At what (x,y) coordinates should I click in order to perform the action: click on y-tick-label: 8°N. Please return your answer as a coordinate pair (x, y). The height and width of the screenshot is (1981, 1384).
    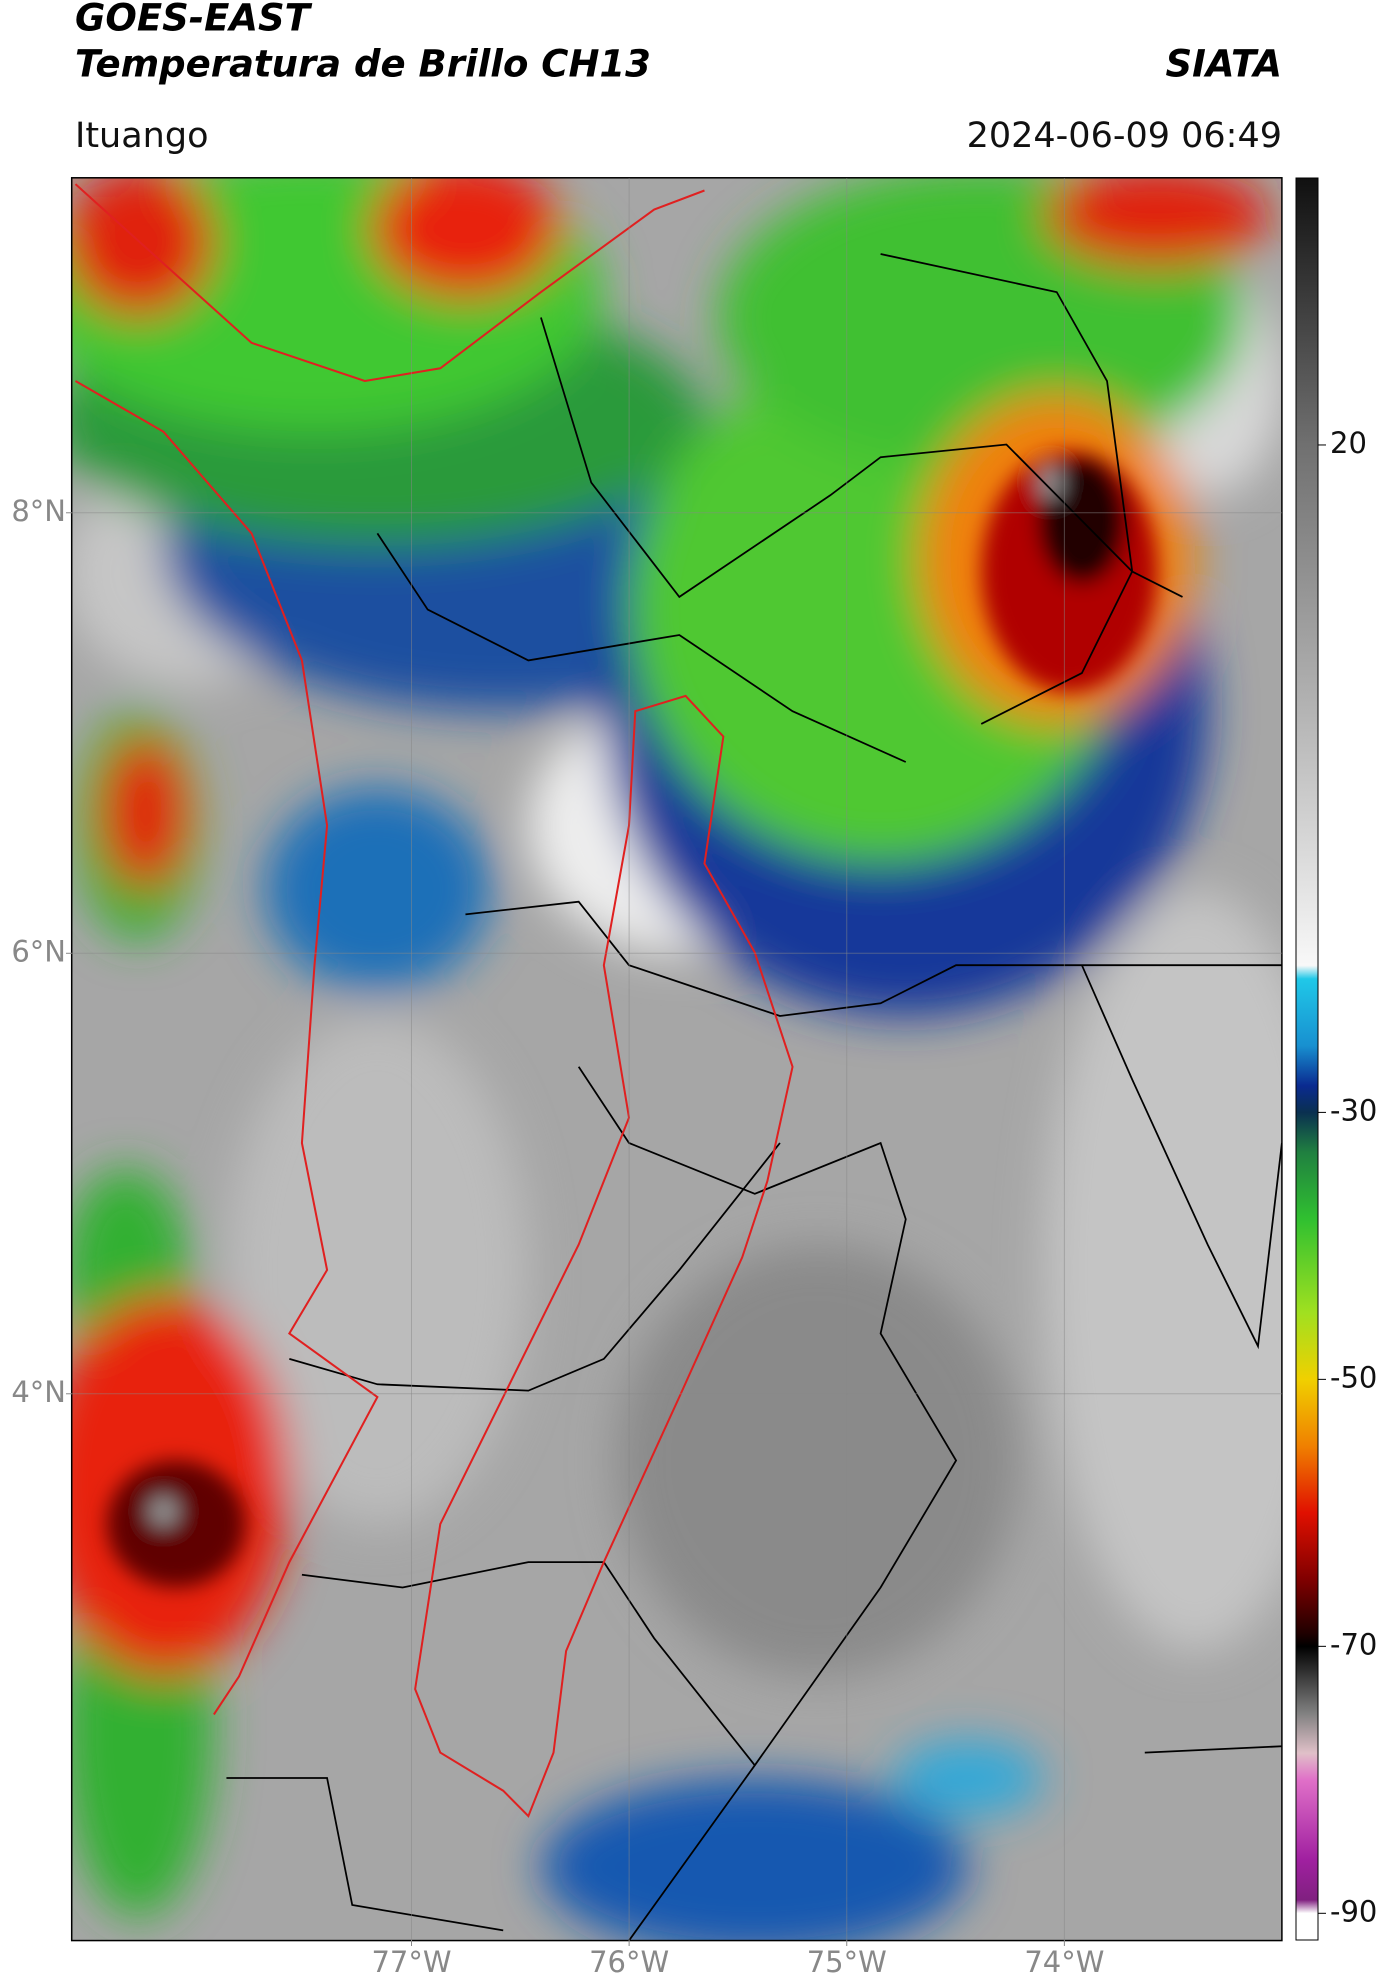
    Looking at the image, I should click on (38, 511).